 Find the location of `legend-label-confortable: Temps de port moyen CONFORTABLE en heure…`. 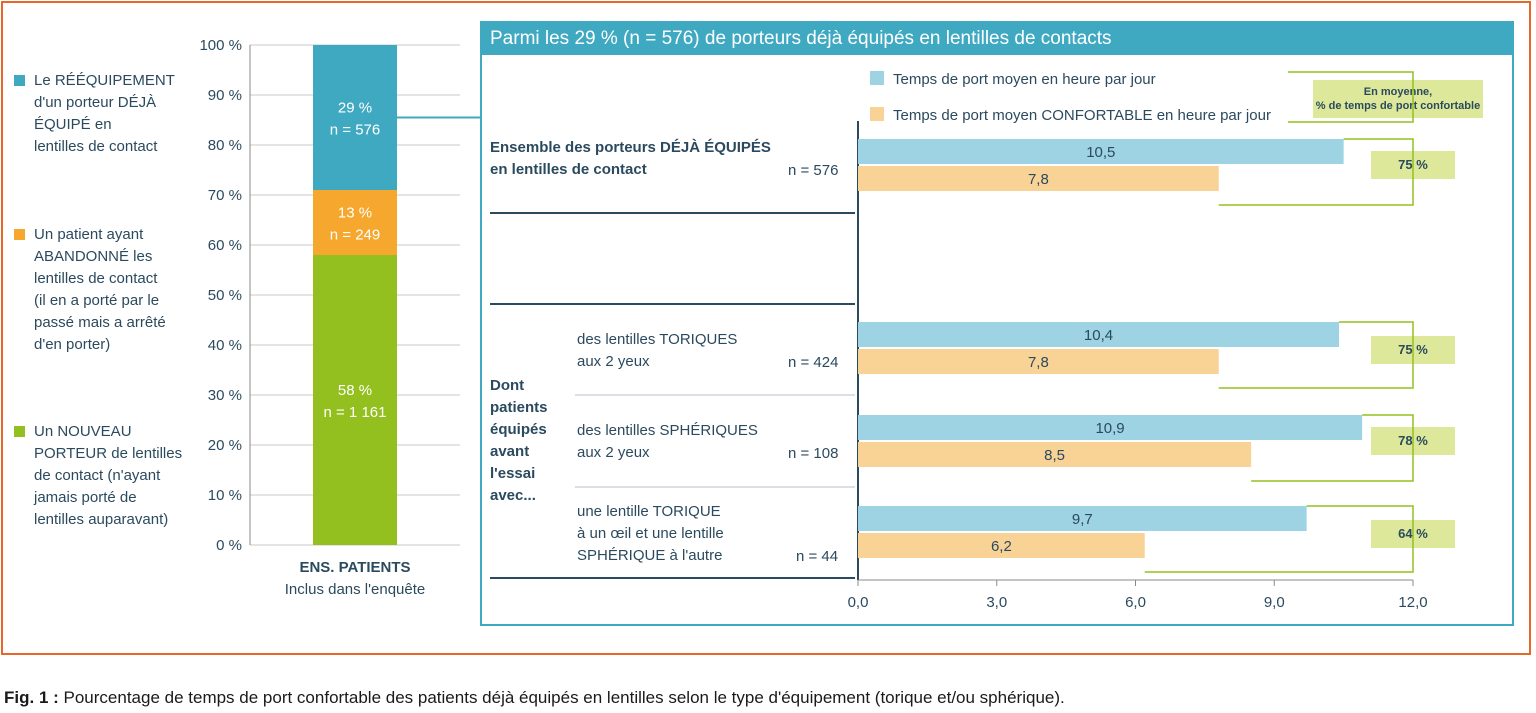

legend-label-confortable: Temps de port moyen CONFORTABLE en heure… is located at coordinates (1082, 115).